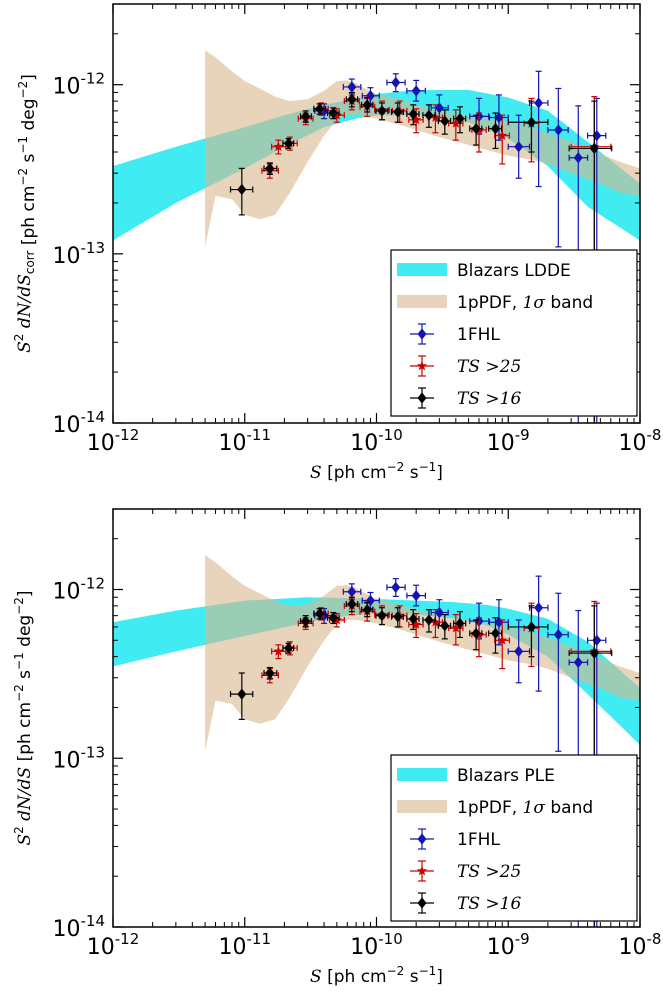 This screenshot has height=994, width=663. Describe the element at coordinates (113, 945) in the screenshot. I see `x-tick-label: 10⁻¹²` at that location.